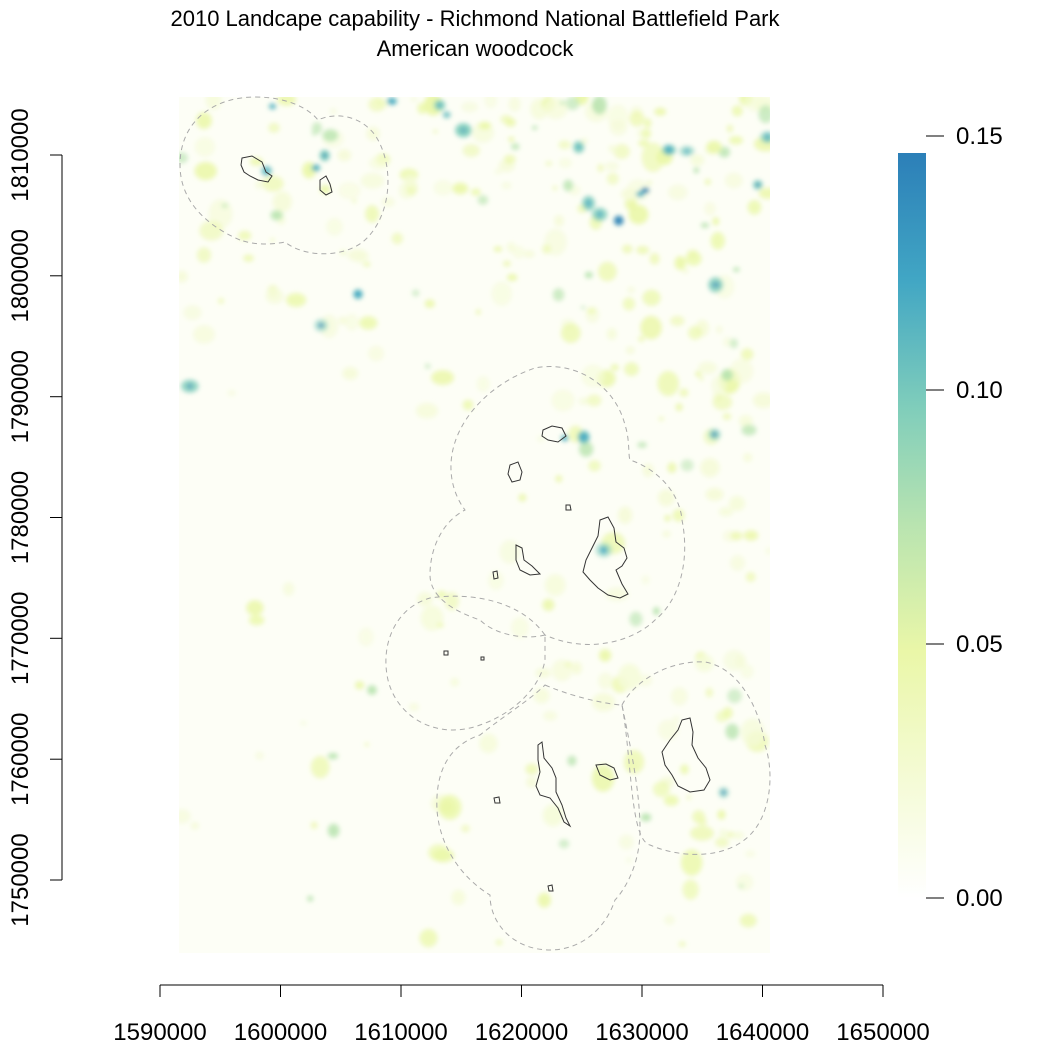  What do you see at coordinates (912, 525) in the screenshot?
I see `legend-colorbar` at bounding box center [912, 525].